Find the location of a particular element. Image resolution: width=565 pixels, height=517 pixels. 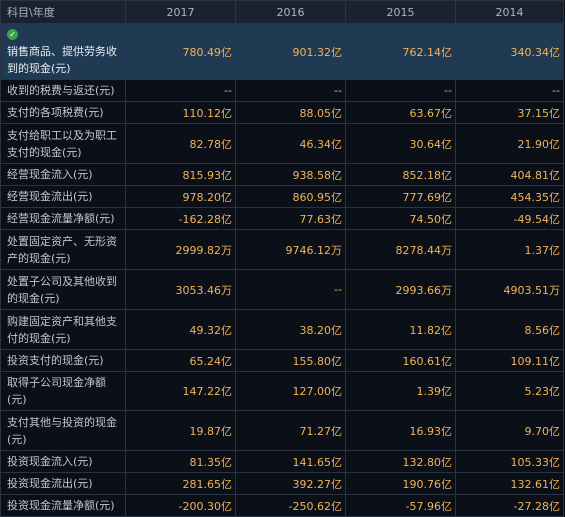

cell-value: 8278.44万 is located at coordinates (400, 249).